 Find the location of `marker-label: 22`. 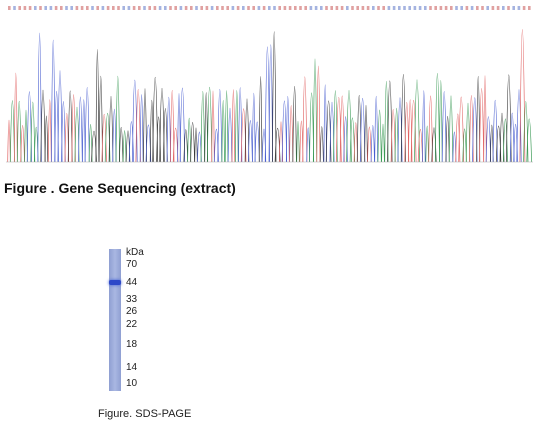

marker-label: 22 is located at coordinates (132, 324).